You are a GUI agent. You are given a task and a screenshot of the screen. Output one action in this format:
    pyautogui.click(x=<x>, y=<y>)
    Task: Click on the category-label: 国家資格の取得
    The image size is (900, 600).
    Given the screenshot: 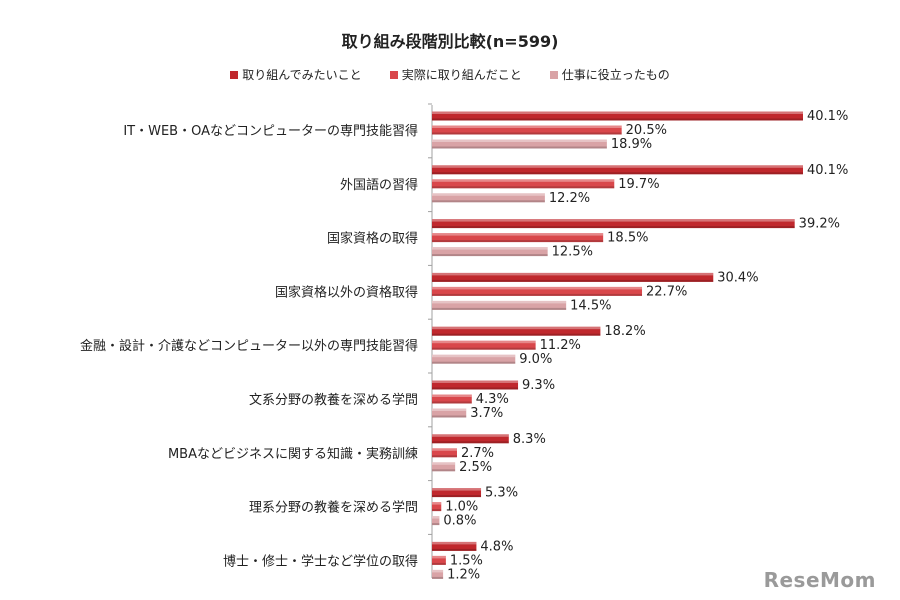 What is the action you would take?
    pyautogui.click(x=372, y=239)
    